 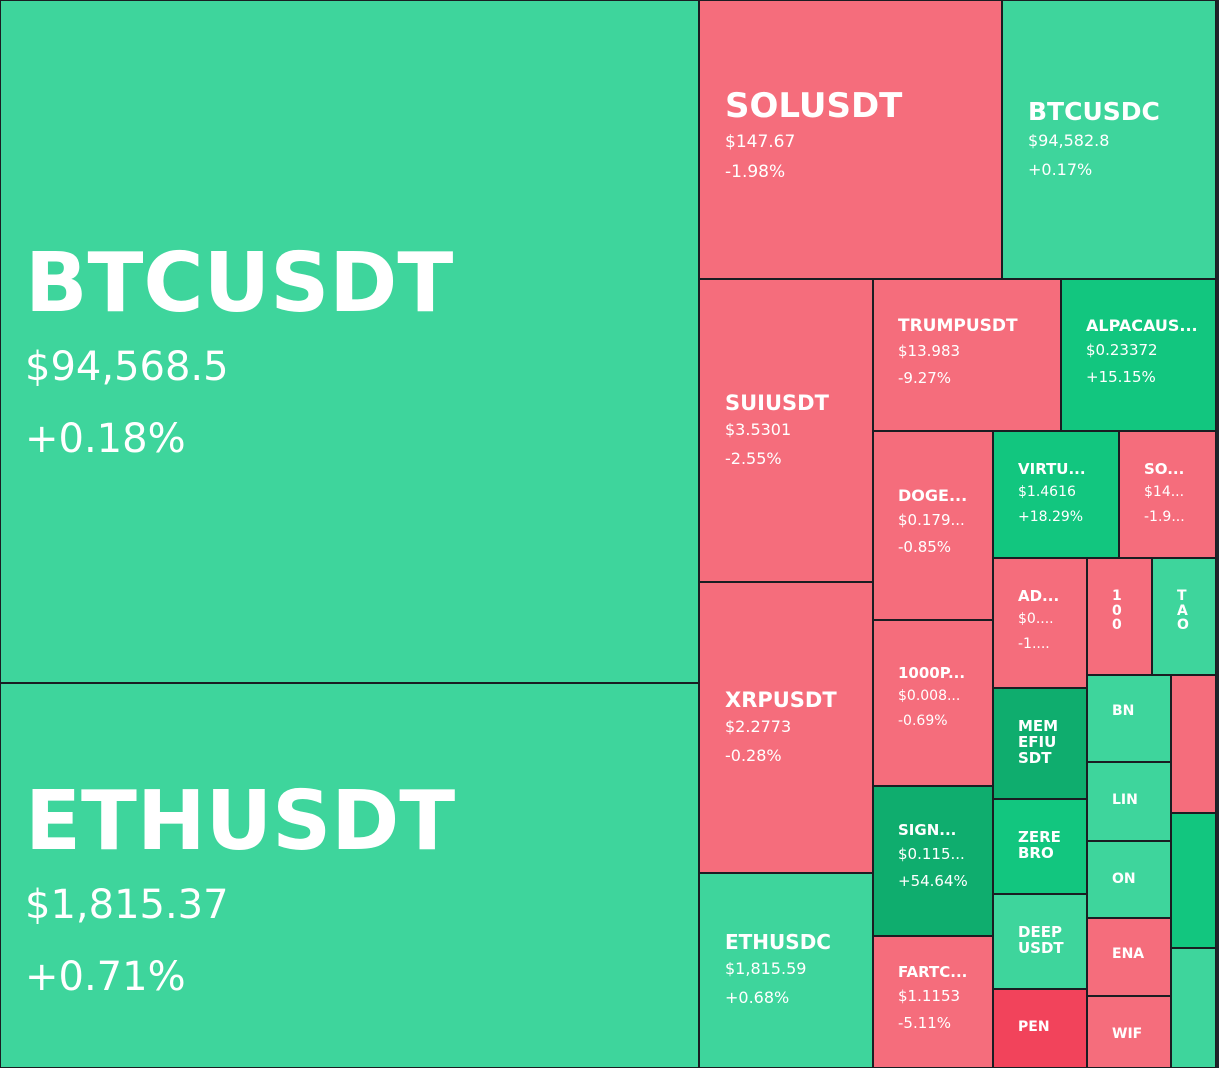 What do you see at coordinates (1060, 170) in the screenshot?
I see `tile-change: +0.17%` at bounding box center [1060, 170].